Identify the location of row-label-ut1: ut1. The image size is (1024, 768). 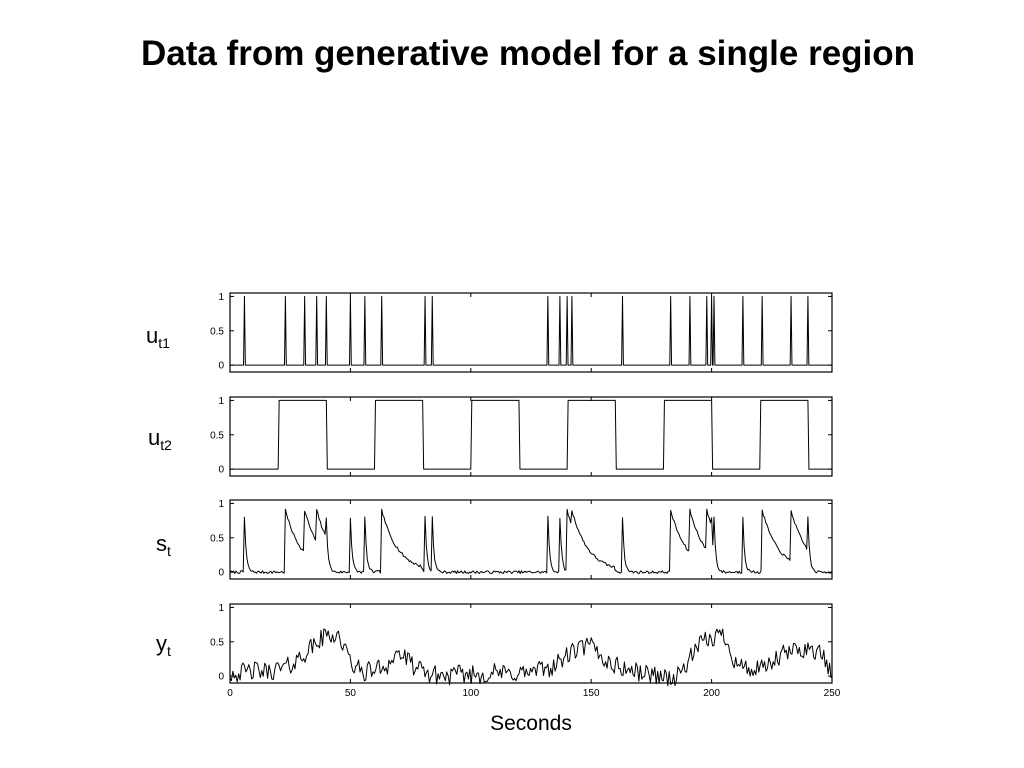
(158, 337).